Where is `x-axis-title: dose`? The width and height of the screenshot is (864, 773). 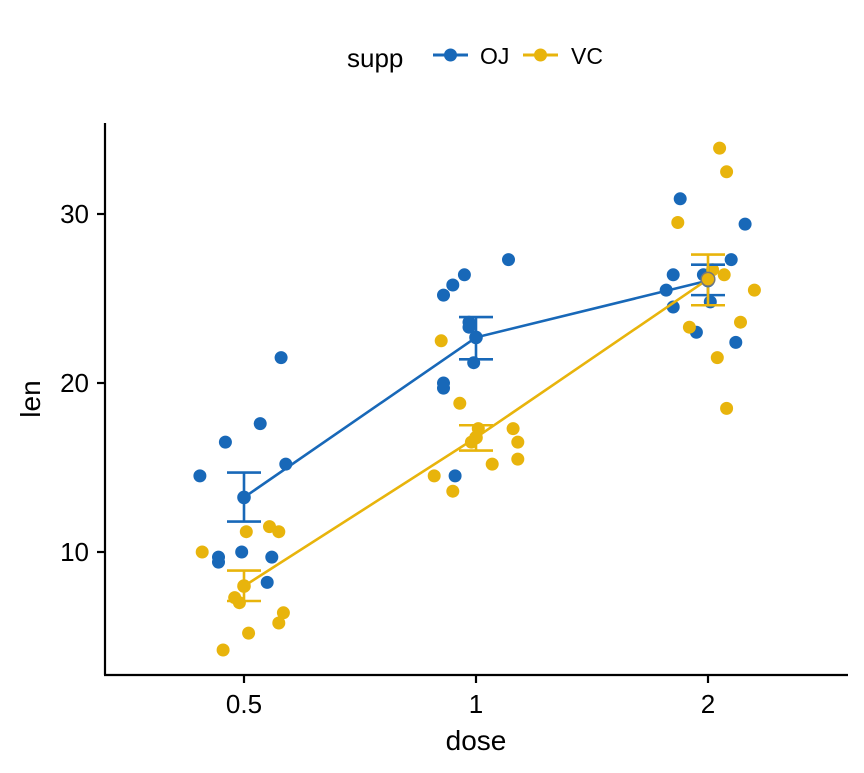
x-axis-title: dose is located at coordinates (476, 740).